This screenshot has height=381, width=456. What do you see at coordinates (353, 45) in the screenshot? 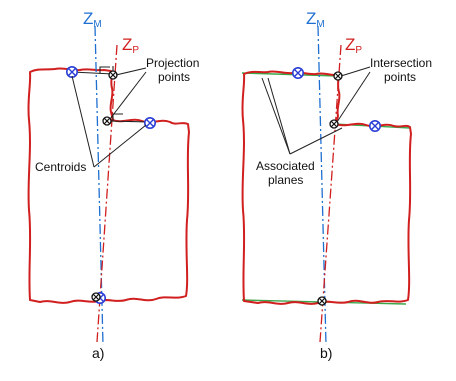
I see `axis-zp-label-b: ZP` at bounding box center [353, 45].